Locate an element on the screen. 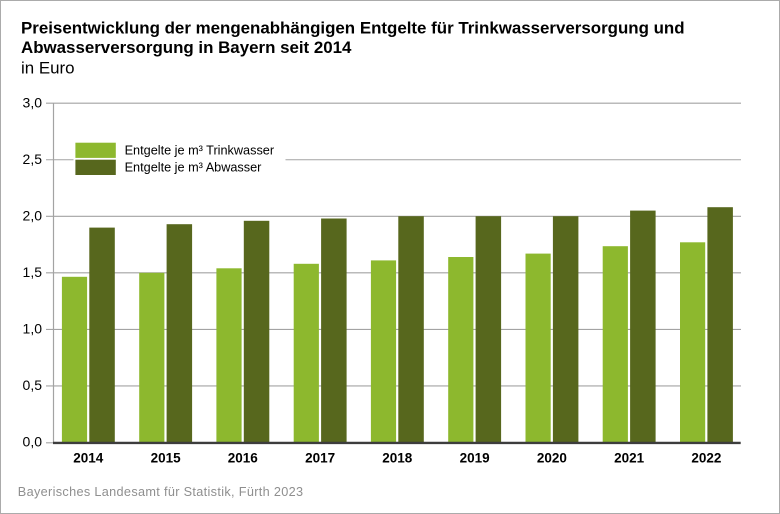  svg-text: 1,0 is located at coordinates (33, 329).